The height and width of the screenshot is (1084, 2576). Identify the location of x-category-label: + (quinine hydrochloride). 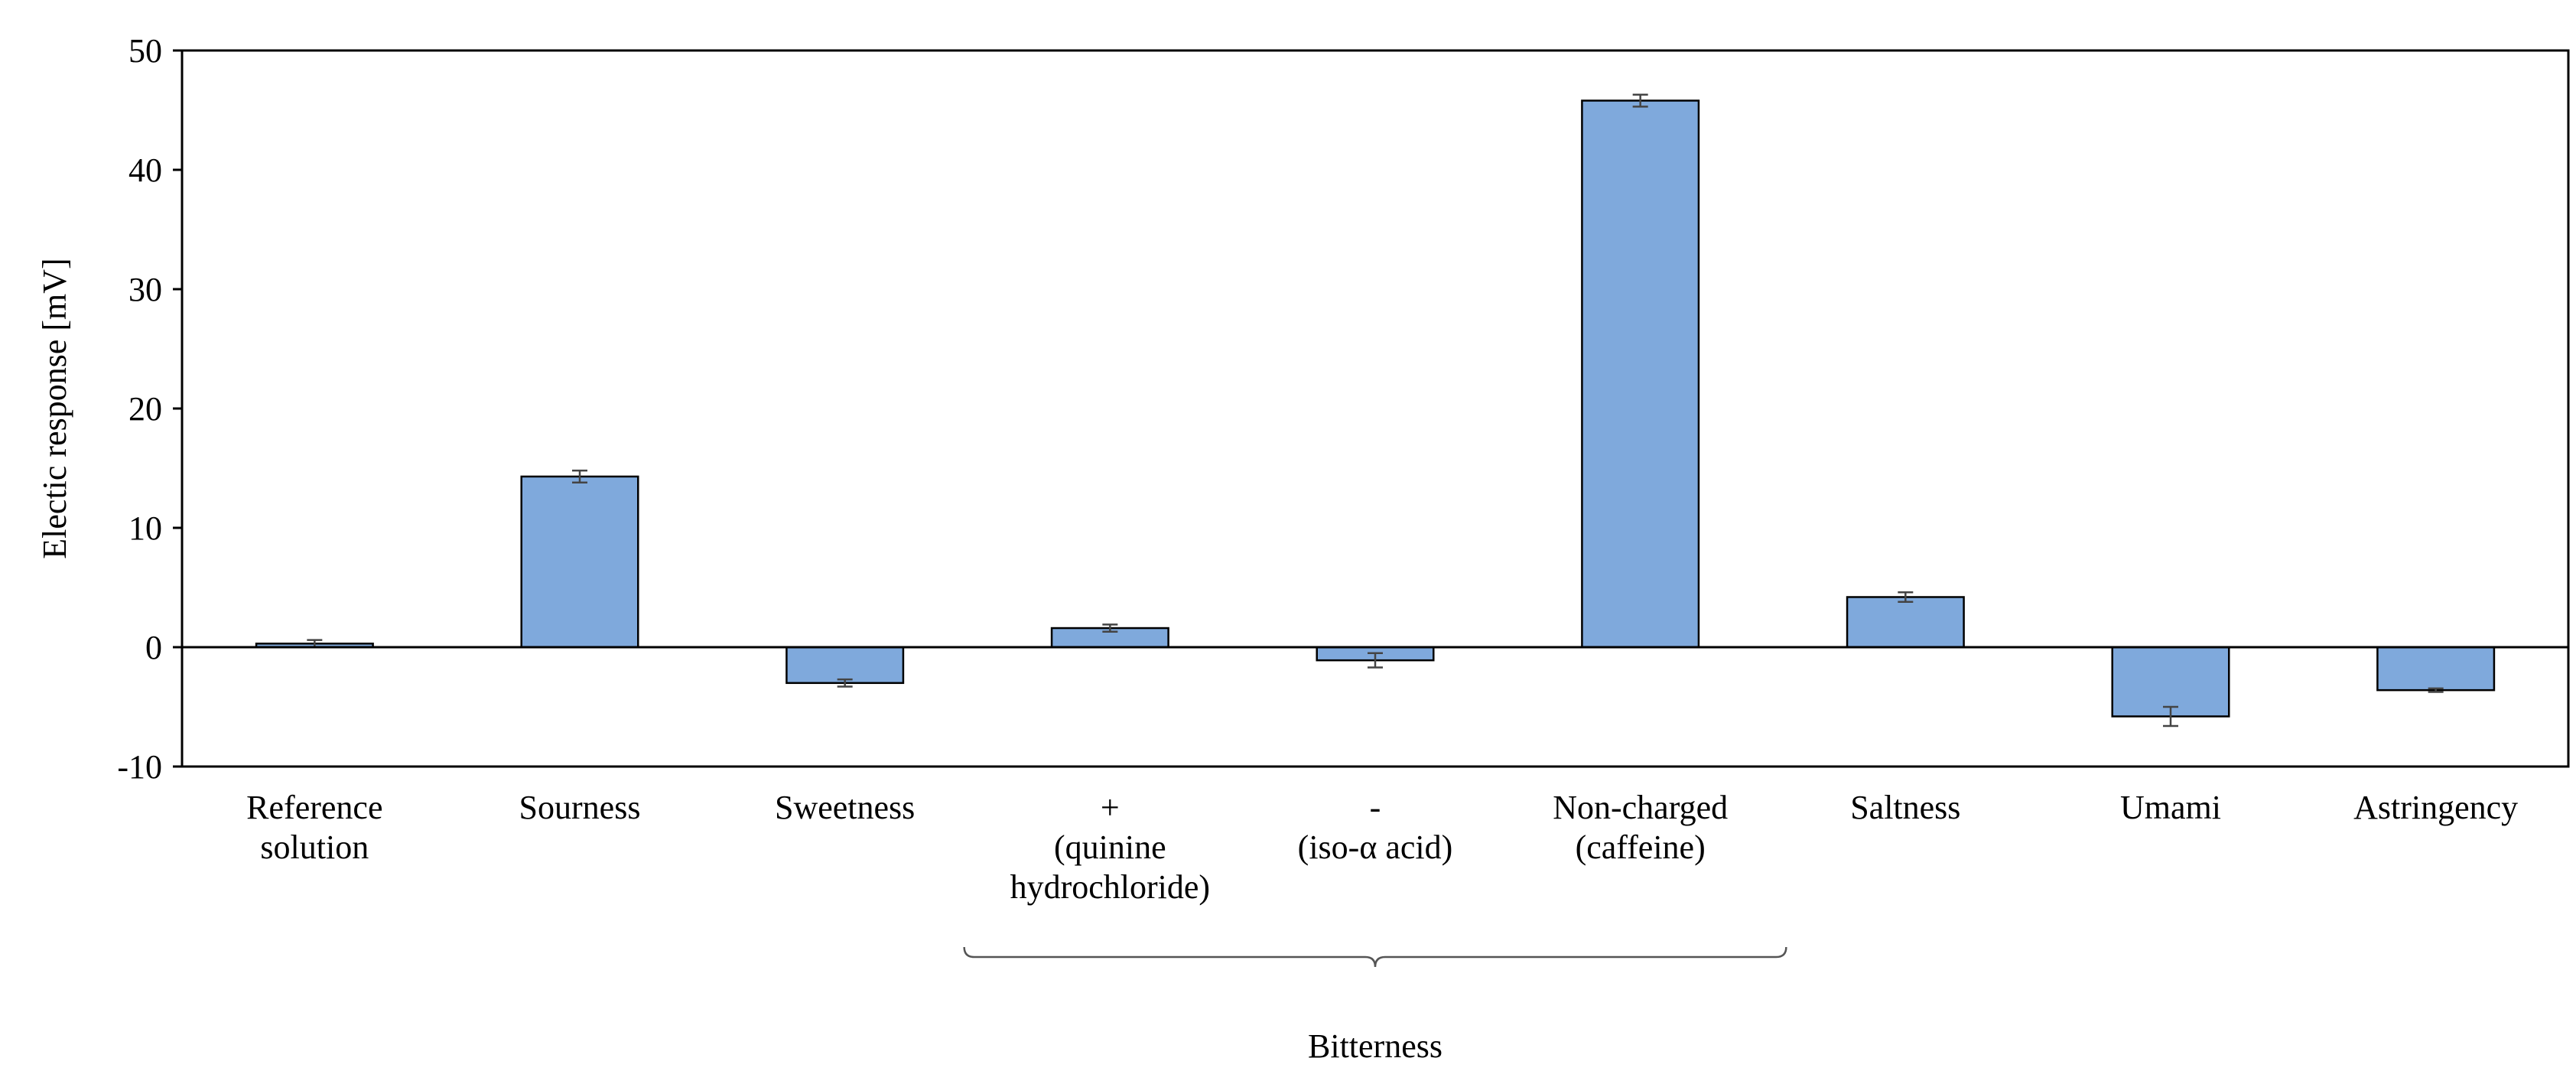
(1110, 848).